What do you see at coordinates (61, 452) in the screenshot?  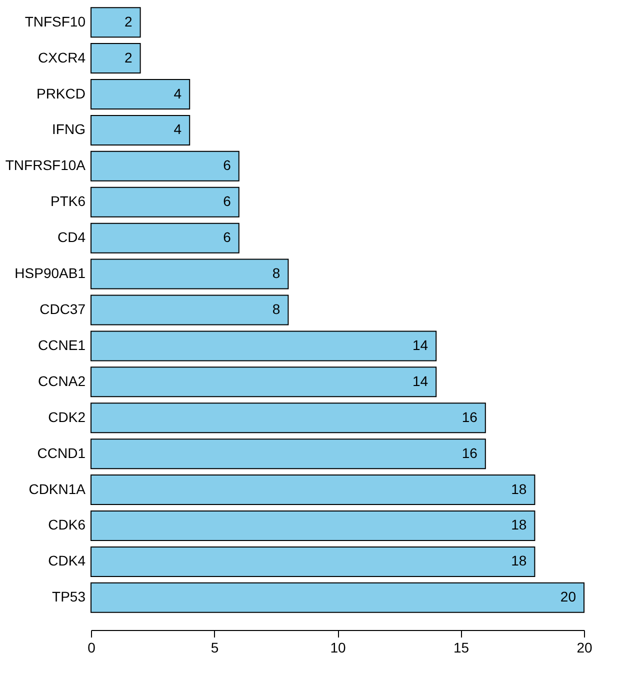 I see `y-tick-label: CCND1` at bounding box center [61, 452].